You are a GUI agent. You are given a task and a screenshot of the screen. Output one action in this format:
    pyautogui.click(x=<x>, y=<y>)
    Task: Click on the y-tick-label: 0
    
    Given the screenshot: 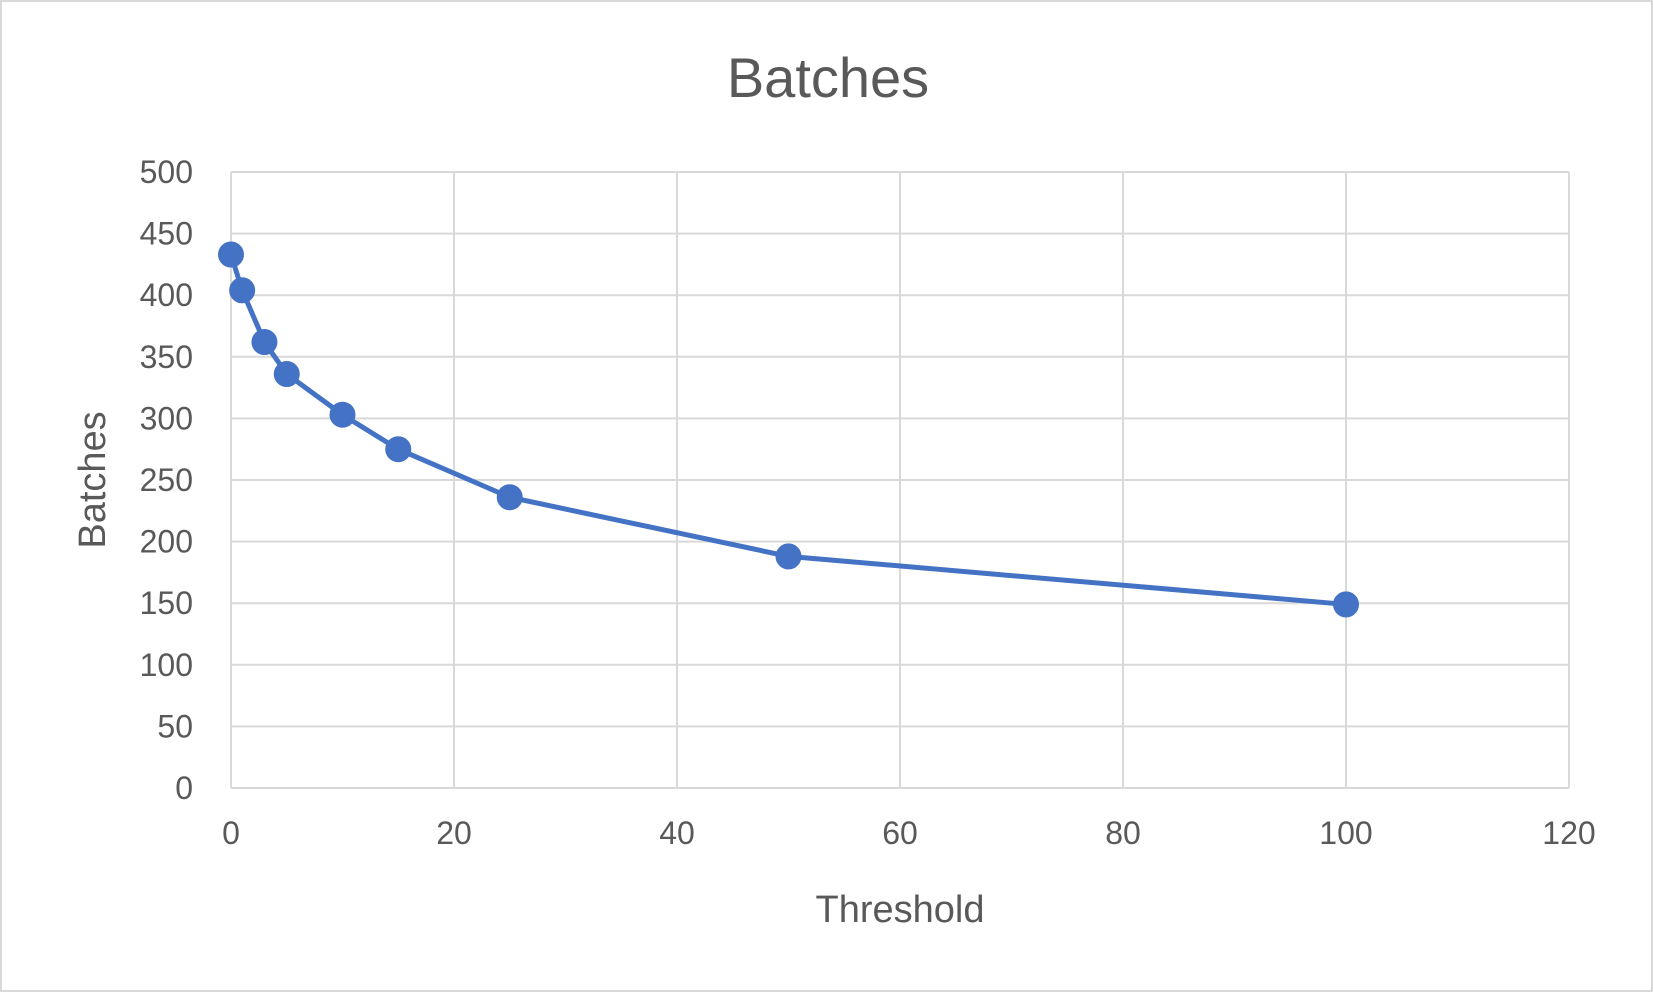 What is the action you would take?
    pyautogui.click(x=184, y=788)
    